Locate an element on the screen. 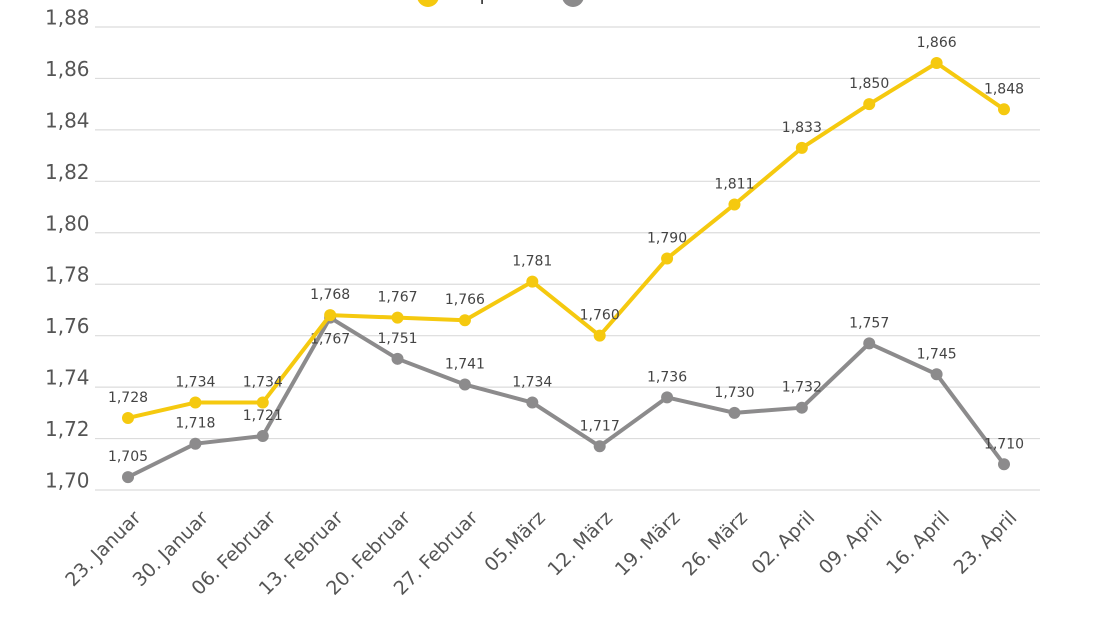  x-tick-label: 19. März is located at coordinates (648, 544).